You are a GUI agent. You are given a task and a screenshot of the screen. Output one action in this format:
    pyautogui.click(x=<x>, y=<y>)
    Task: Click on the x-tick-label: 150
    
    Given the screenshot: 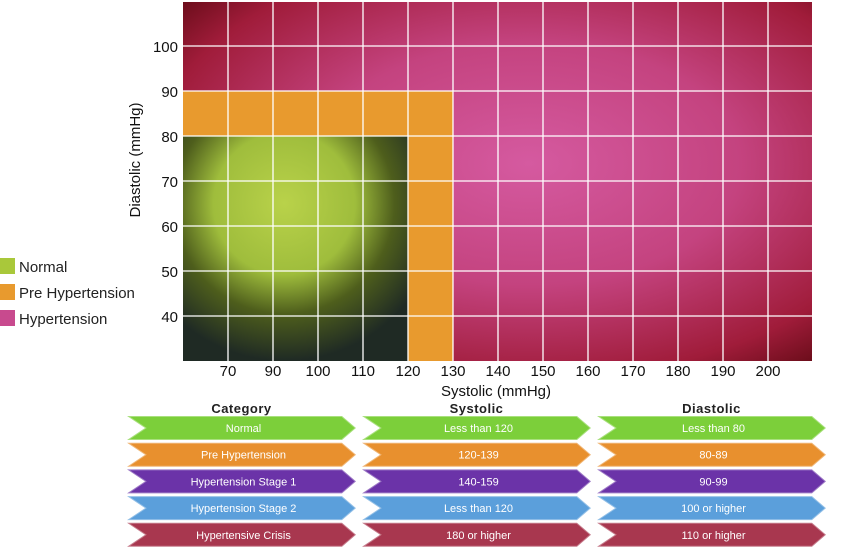 What is the action you would take?
    pyautogui.click(x=542, y=371)
    